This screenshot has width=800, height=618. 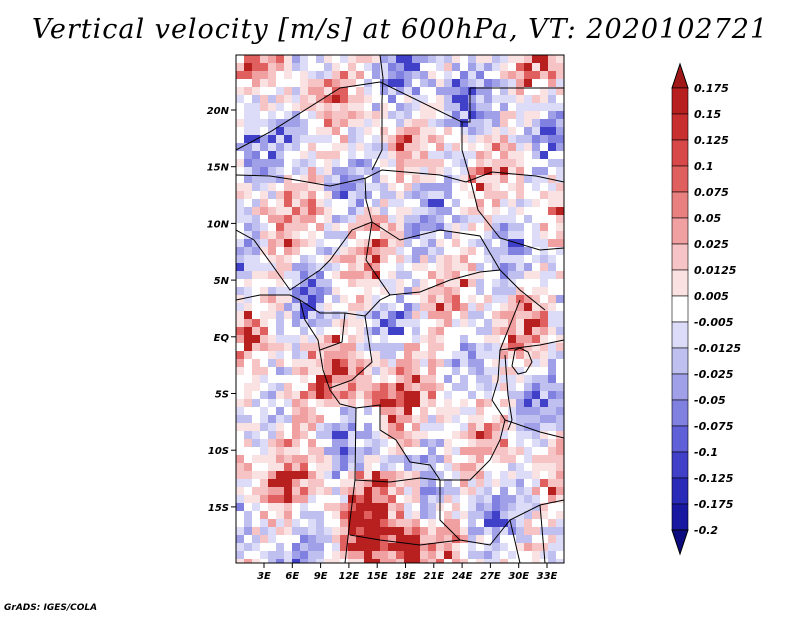 I want to click on colorbar-label: -0.1, so click(x=706, y=452).